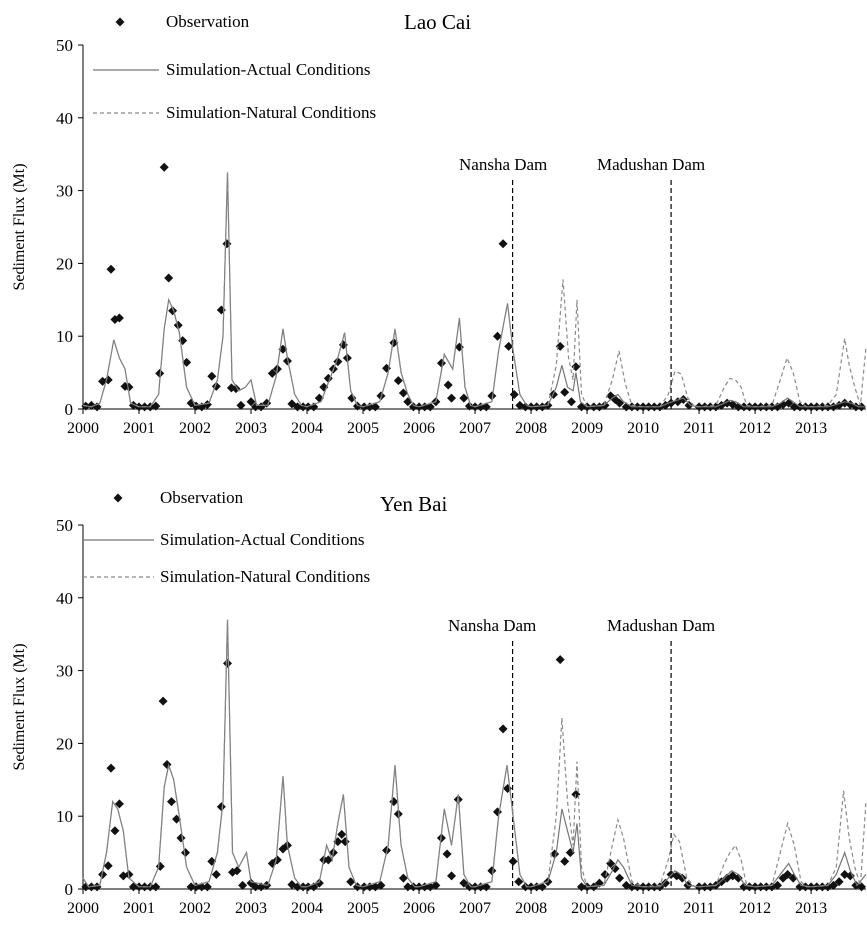  What do you see at coordinates (251, 428) in the screenshot?
I see `x-tick-label: 2003` at bounding box center [251, 428].